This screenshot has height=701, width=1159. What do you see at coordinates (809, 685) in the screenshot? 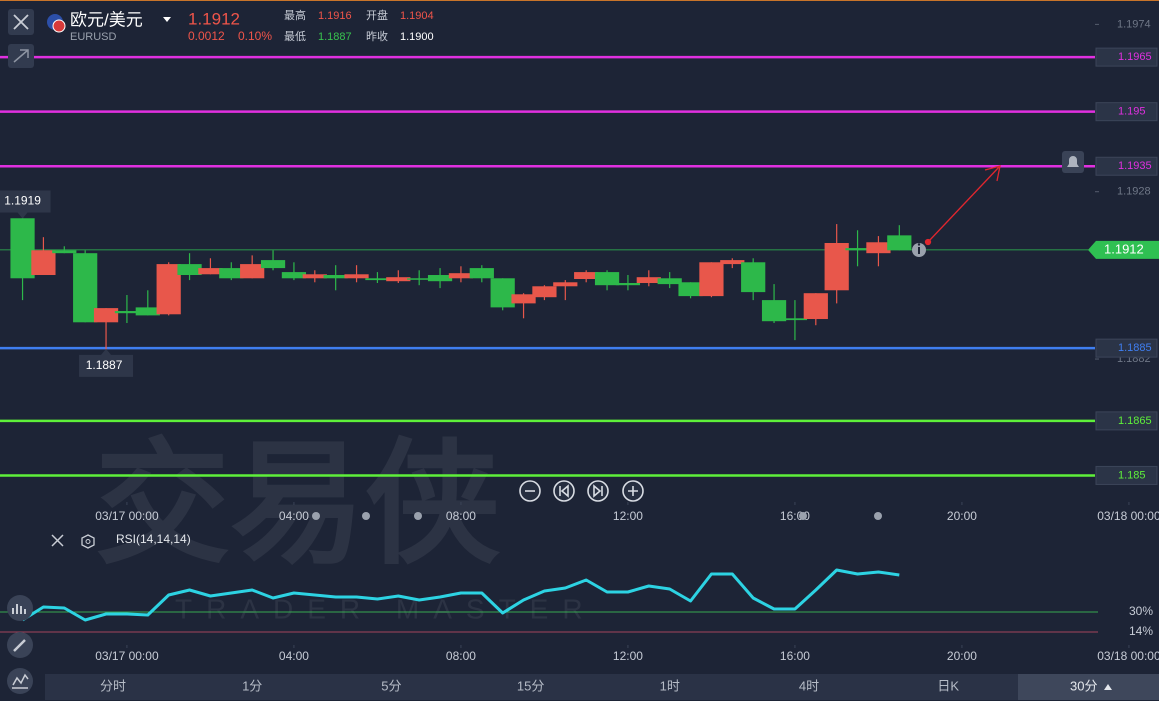
I see `interval-tab: 4时` at bounding box center [809, 685].